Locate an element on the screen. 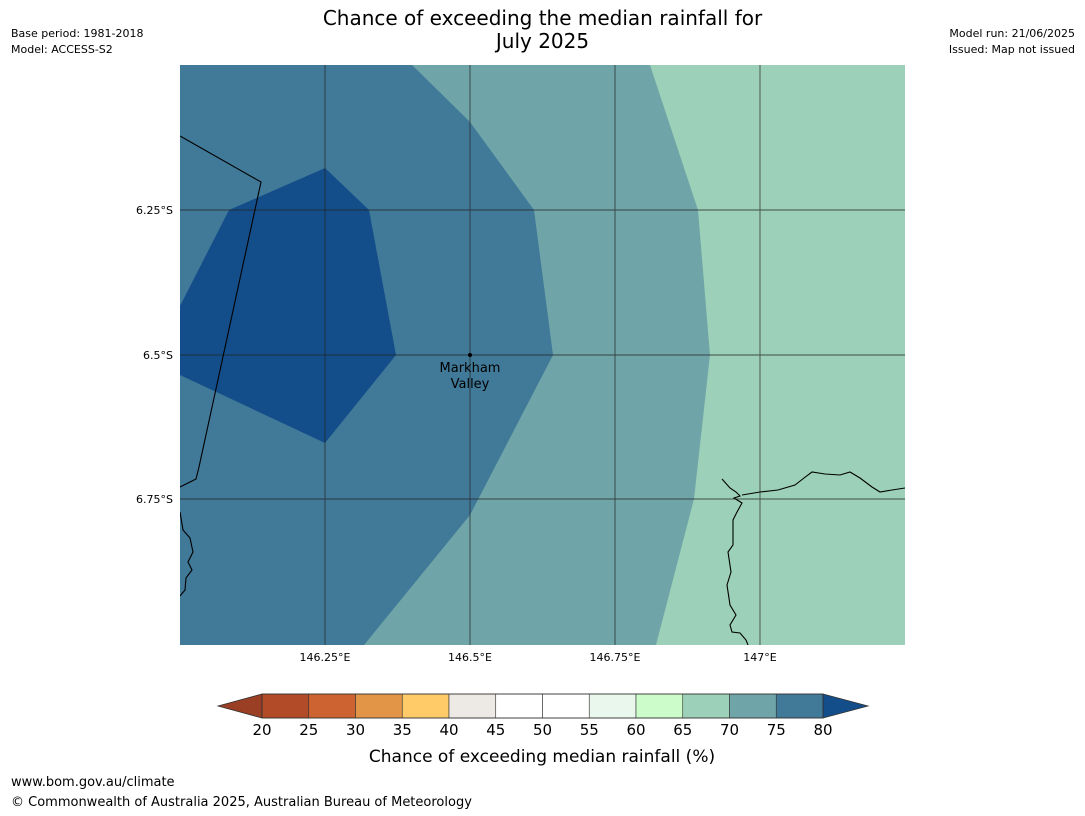 The width and height of the screenshot is (1085, 816). colorbar-below-arrow is located at coordinates (239, 706).